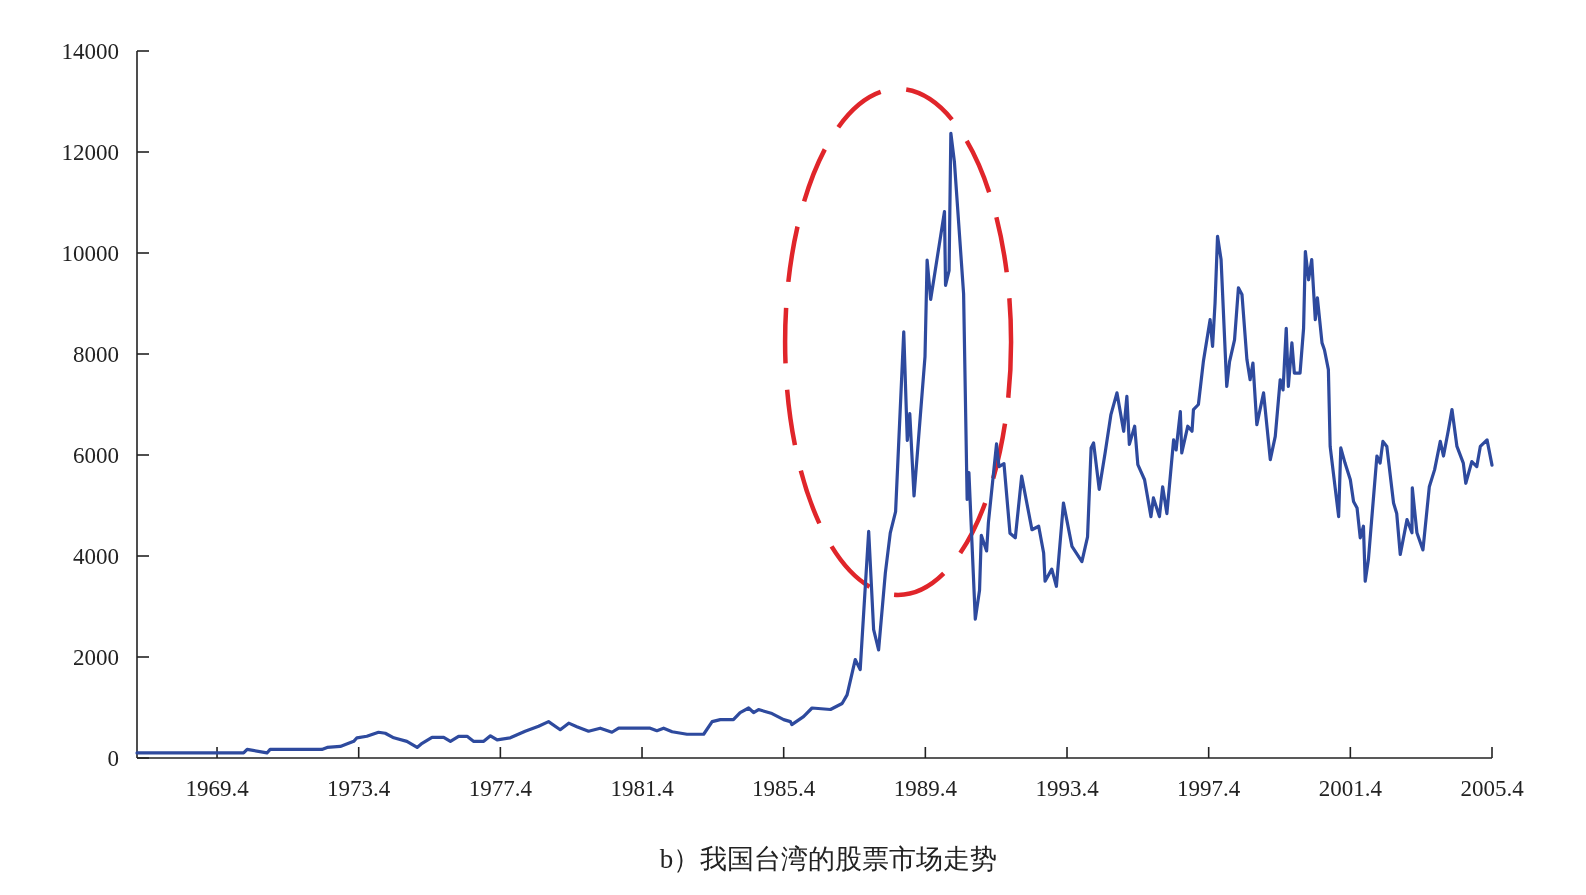  What do you see at coordinates (1350, 788) in the screenshot?
I see `x-tick-label: 2001.4` at bounding box center [1350, 788].